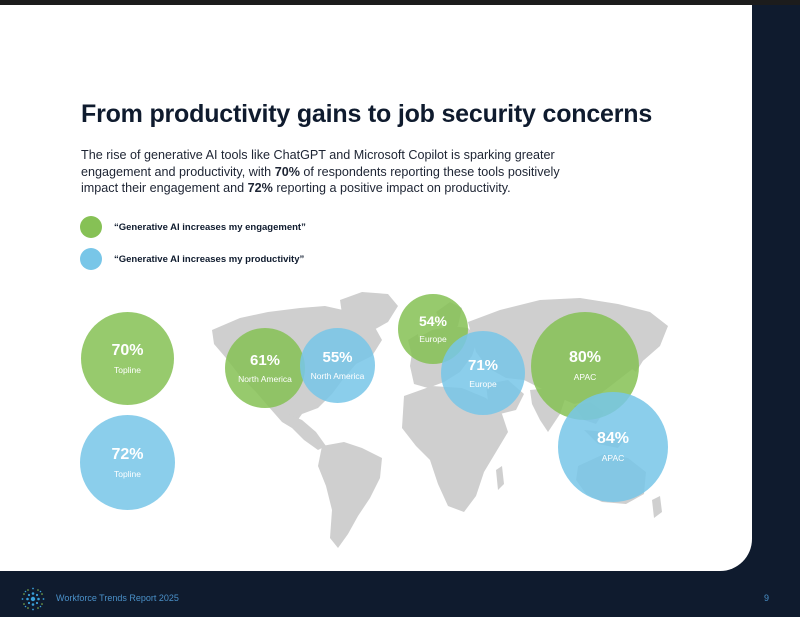 This screenshot has height=617, width=800. Describe the element at coordinates (369, 312) in the screenshot. I see `map-greenland` at that location.